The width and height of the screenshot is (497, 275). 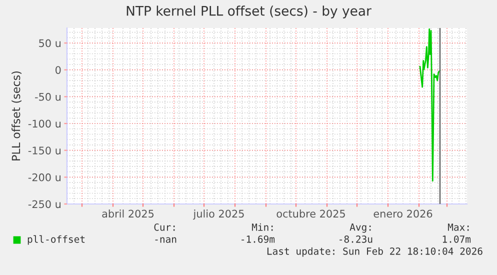 What do you see at coordinates (356, 239) in the screenshot?
I see `text: -8.23u` at bounding box center [356, 239].